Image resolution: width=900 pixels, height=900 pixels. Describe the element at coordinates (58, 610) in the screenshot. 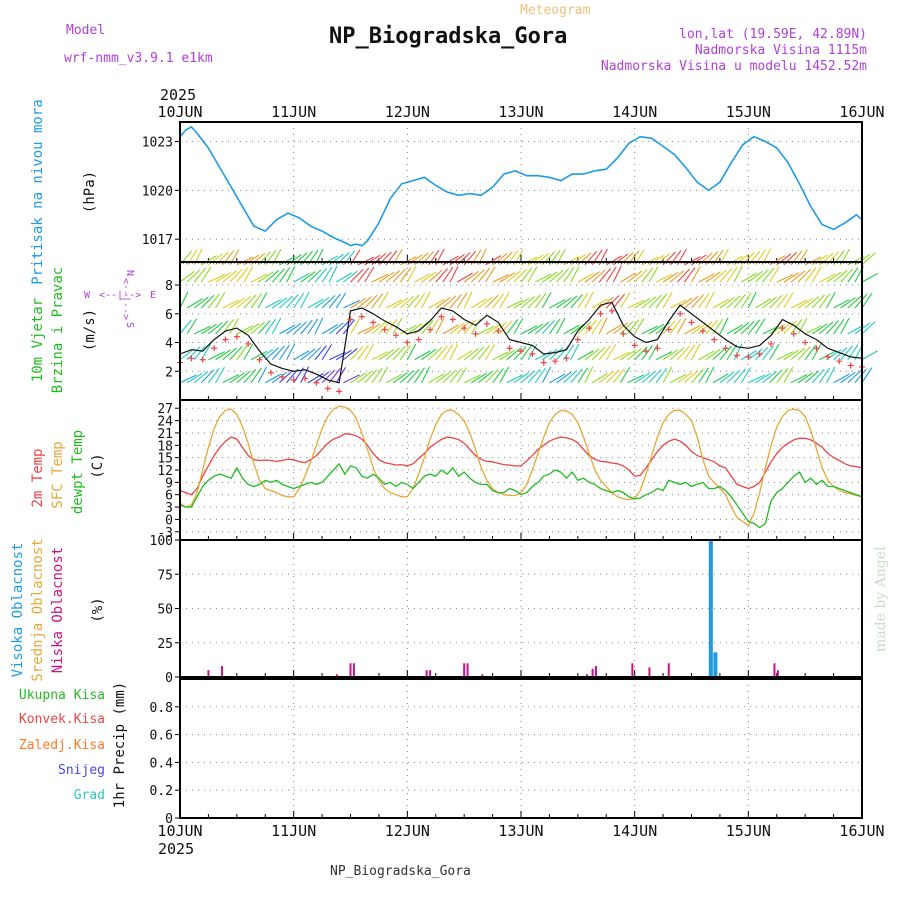

I see `cloud-low-label: Niska Oblacnost` at that location.